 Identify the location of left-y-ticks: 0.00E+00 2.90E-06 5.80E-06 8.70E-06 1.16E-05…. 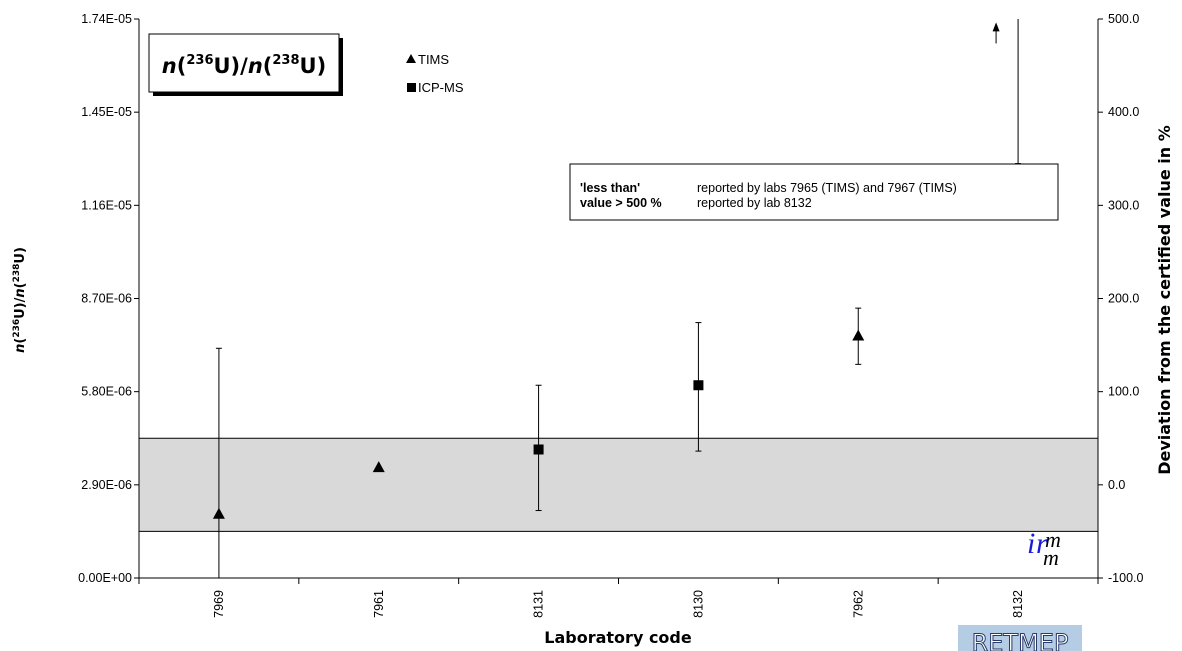
(108, 298).